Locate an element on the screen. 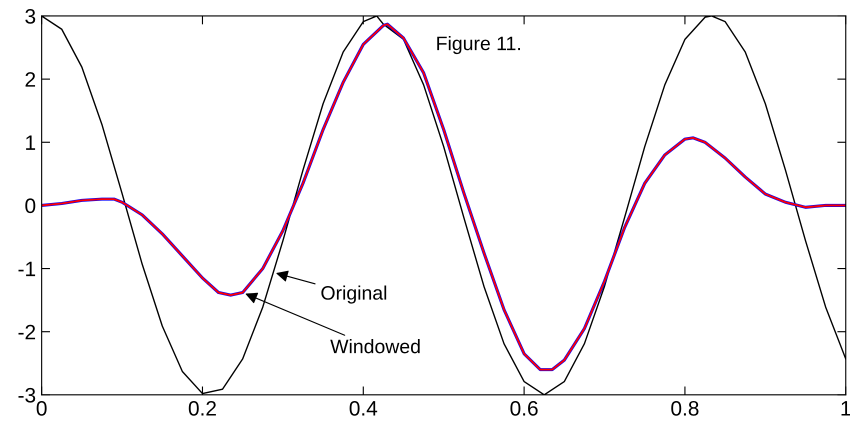  y-tick-label: -2 is located at coordinates (27, 332).